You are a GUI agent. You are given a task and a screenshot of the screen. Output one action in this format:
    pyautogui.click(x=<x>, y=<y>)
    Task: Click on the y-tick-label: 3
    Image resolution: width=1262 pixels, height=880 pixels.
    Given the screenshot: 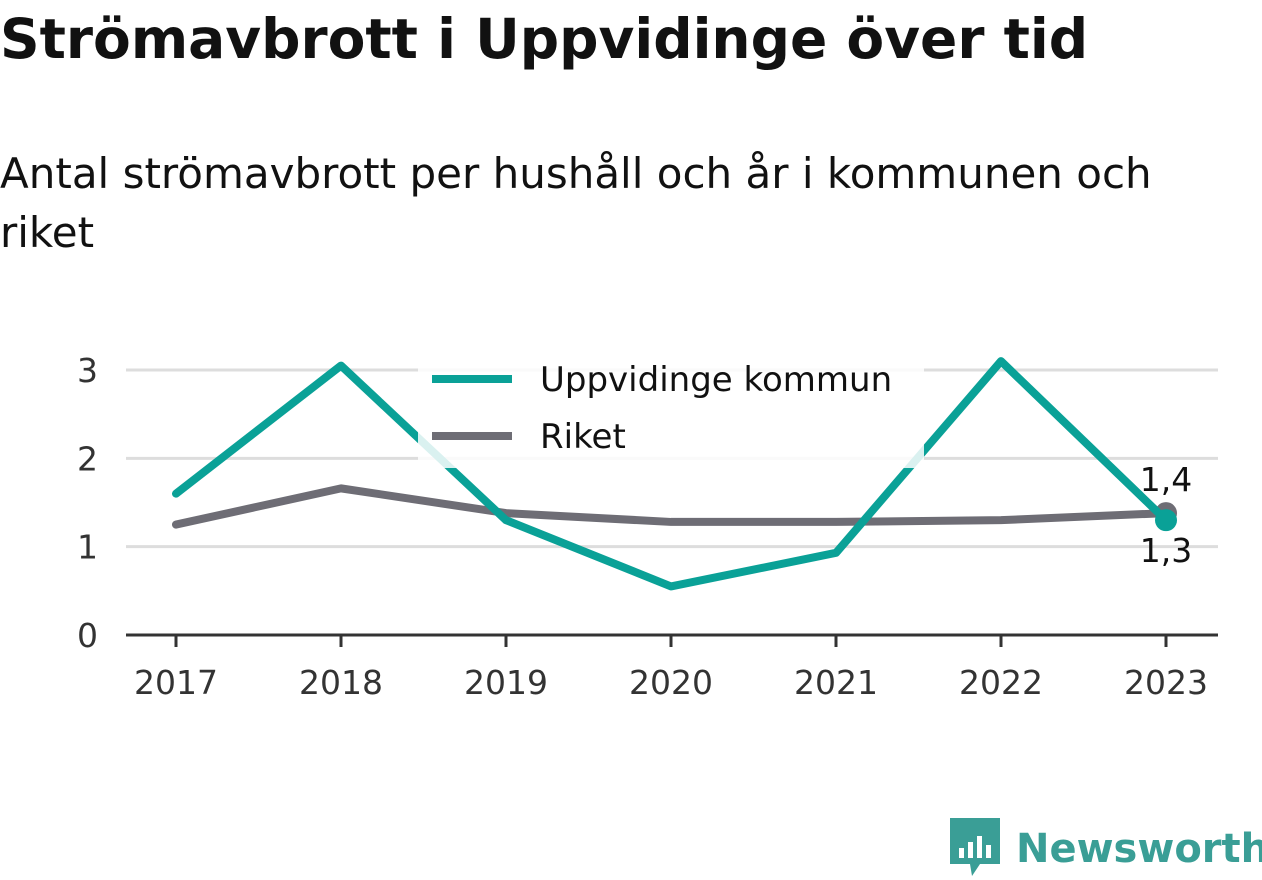 What is the action you would take?
    pyautogui.click(x=87, y=370)
    